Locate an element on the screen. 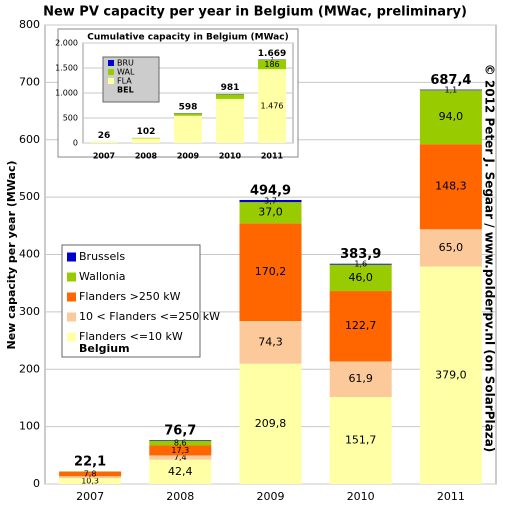 The image size is (511, 511). total-label: 598 is located at coordinates (188, 107).